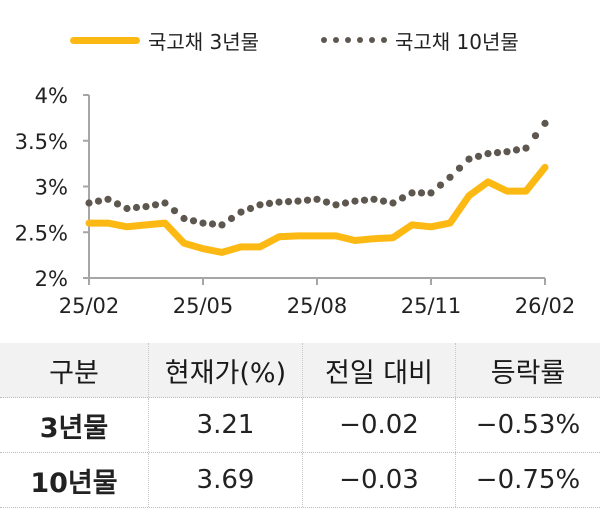  I want to click on row-label: 3년물, so click(74, 428).